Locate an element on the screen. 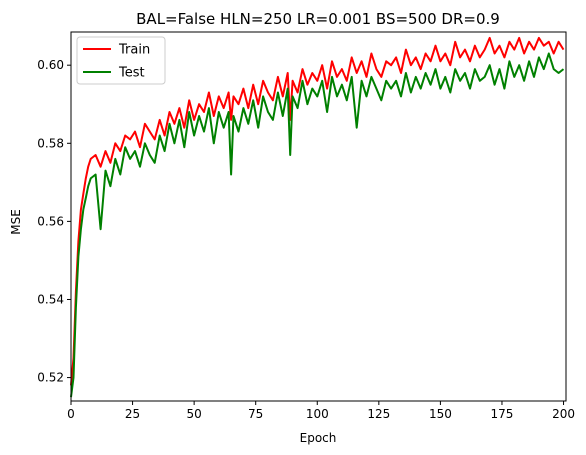 This screenshot has height=455, width=586. y-tick-label: 0.54 is located at coordinates (50, 299).